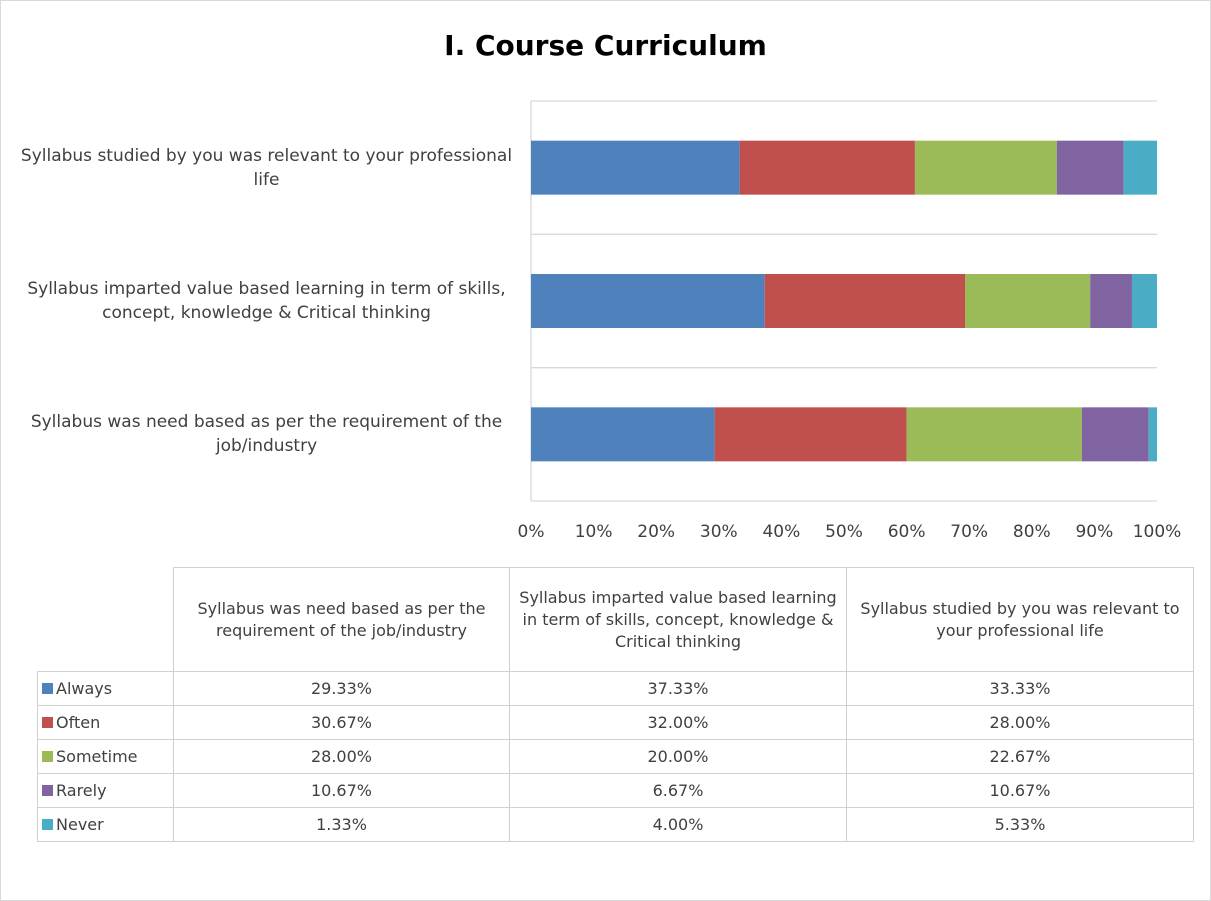 The height and width of the screenshot is (901, 1211). What do you see at coordinates (1094, 532) in the screenshot?
I see `x-tick-label: 90%` at bounding box center [1094, 532].